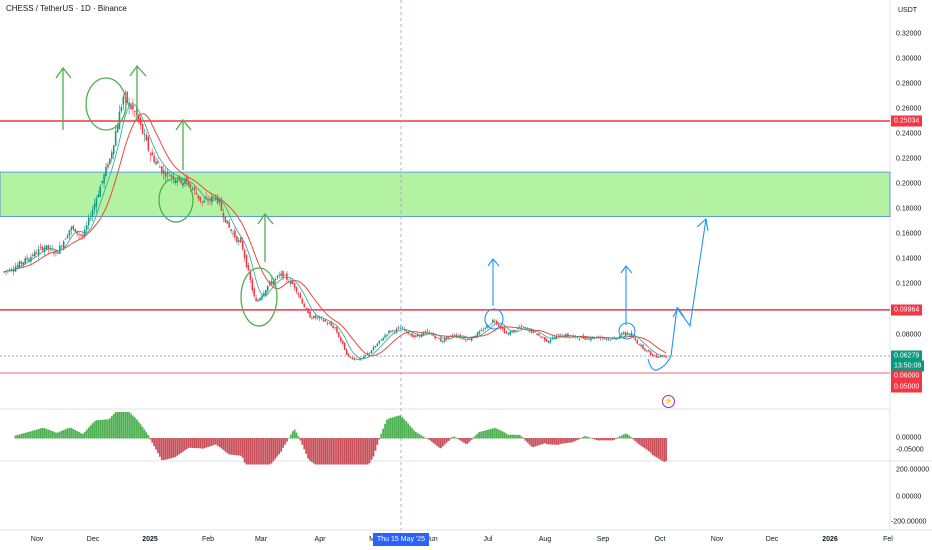  What do you see at coordinates (907, 376) in the screenshot?
I see `price-badge-support-1: 0.06000` at bounding box center [907, 376].